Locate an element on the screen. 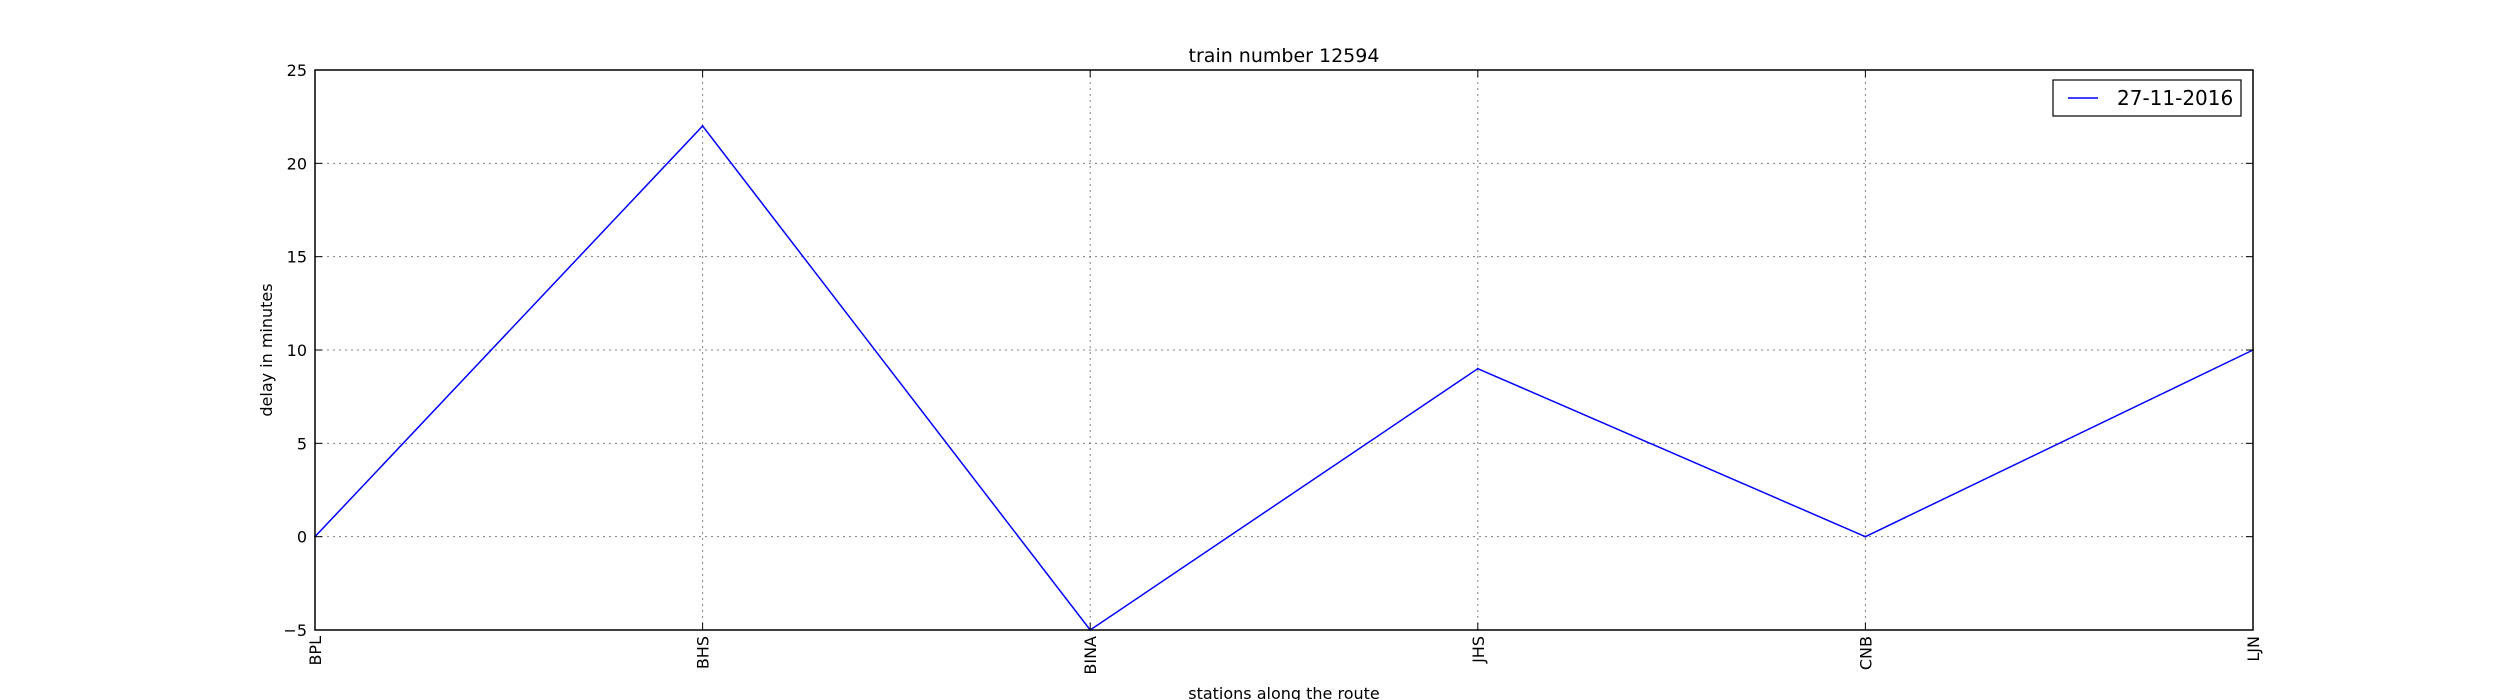  y-axis-label: delay in minutes is located at coordinates (266, 349).